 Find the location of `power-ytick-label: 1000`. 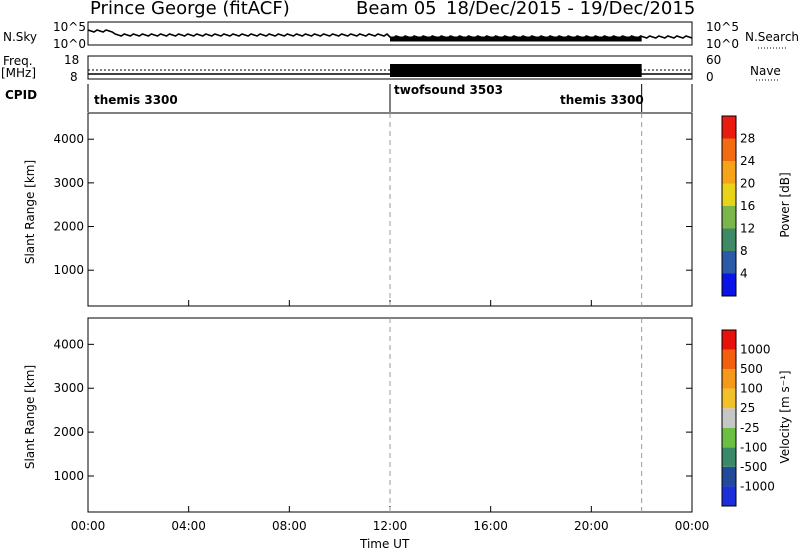

power-ytick-label: 1000 is located at coordinates (68, 270).